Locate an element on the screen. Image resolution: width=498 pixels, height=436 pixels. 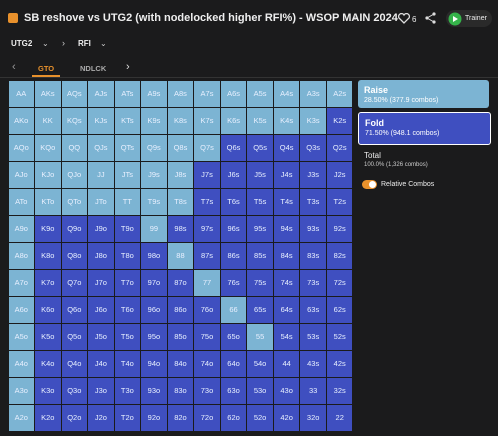
hand-cell: QQ is located at coordinates (74, 147).